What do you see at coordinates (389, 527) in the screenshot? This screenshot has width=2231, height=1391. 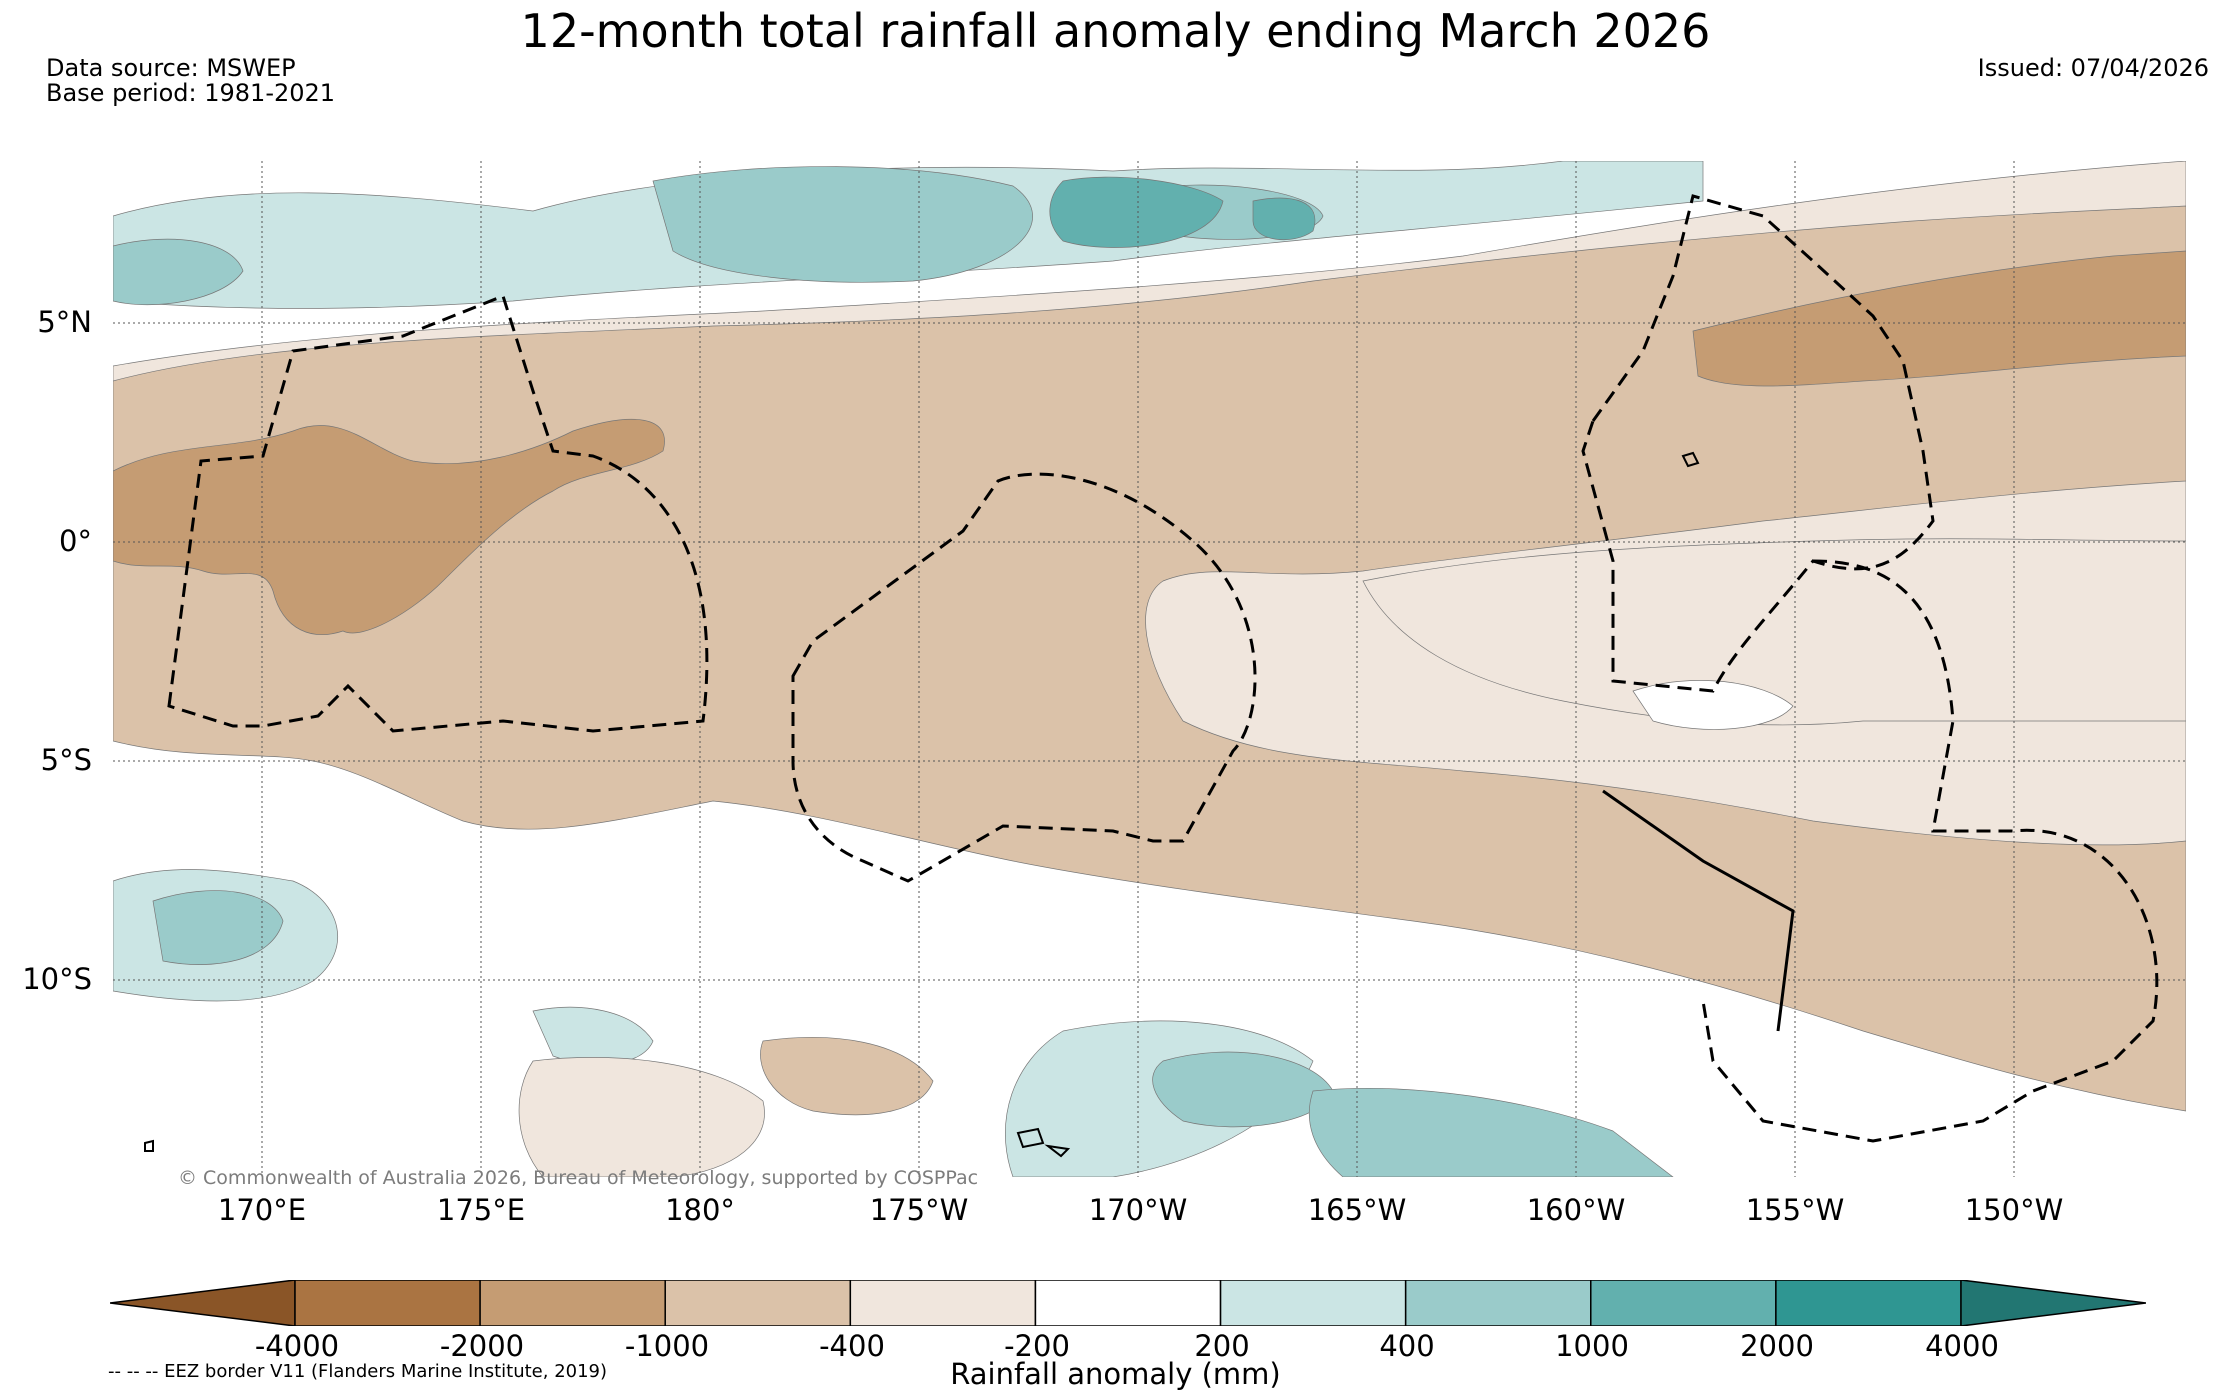 I see `dry-patch-west` at bounding box center [389, 527].